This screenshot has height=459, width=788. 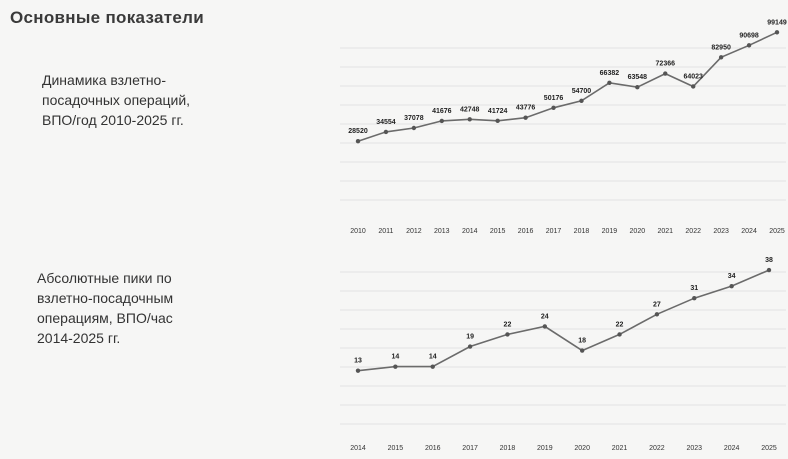 What do you see at coordinates (105, 318) in the screenshot?
I see `chart-2-caption-line: операциям, ВПО/час` at bounding box center [105, 318].